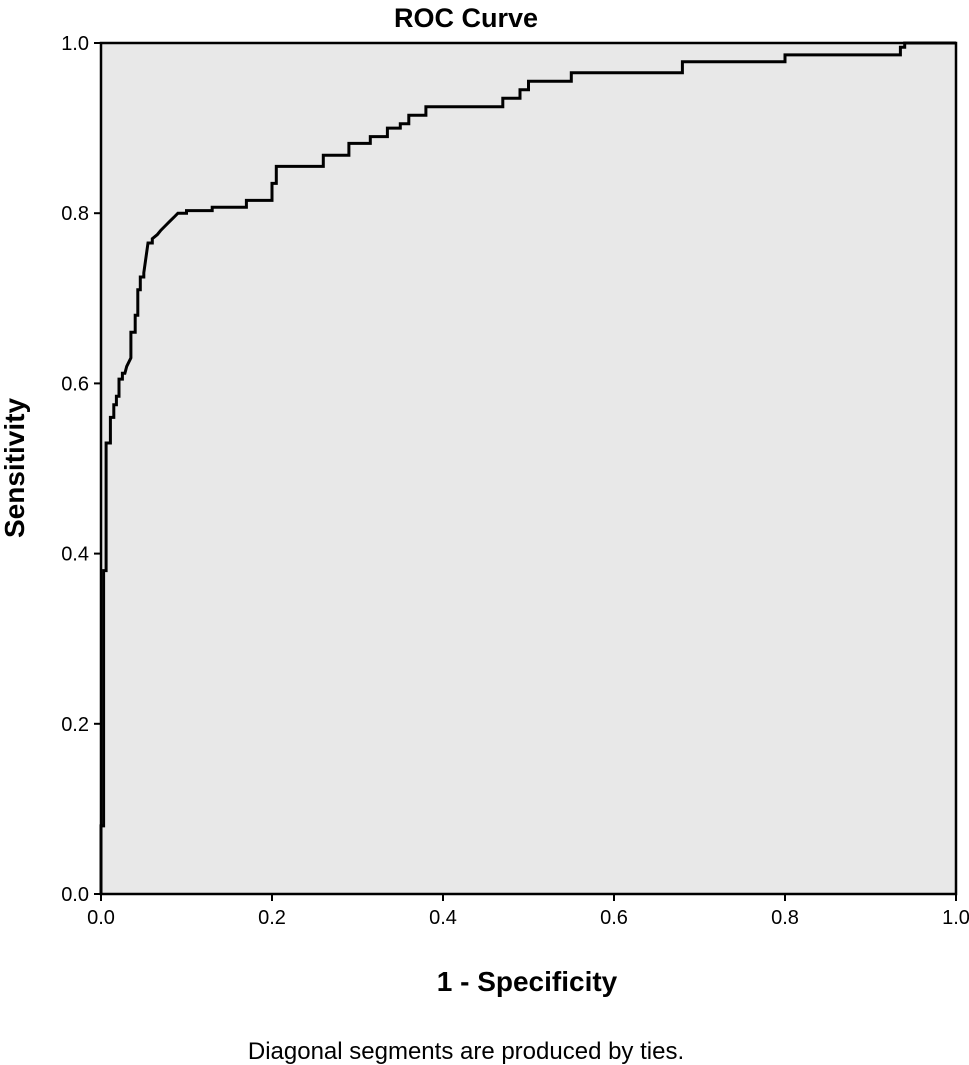 The width and height of the screenshot is (969, 1065). Describe the element at coordinates (272, 918) in the screenshot. I see `x-tick-label: 0.2` at that location.